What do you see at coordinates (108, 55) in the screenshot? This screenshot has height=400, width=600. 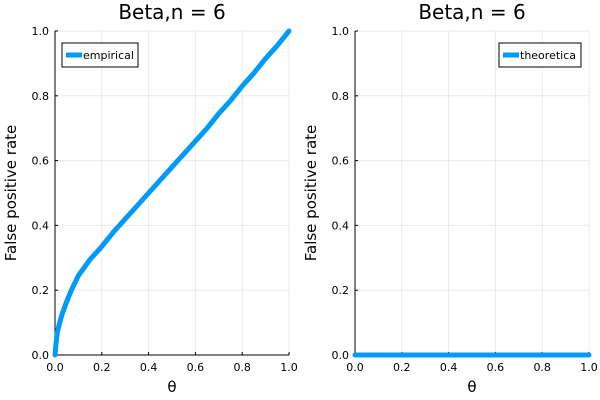 I see `legend-label: empirical` at bounding box center [108, 55].